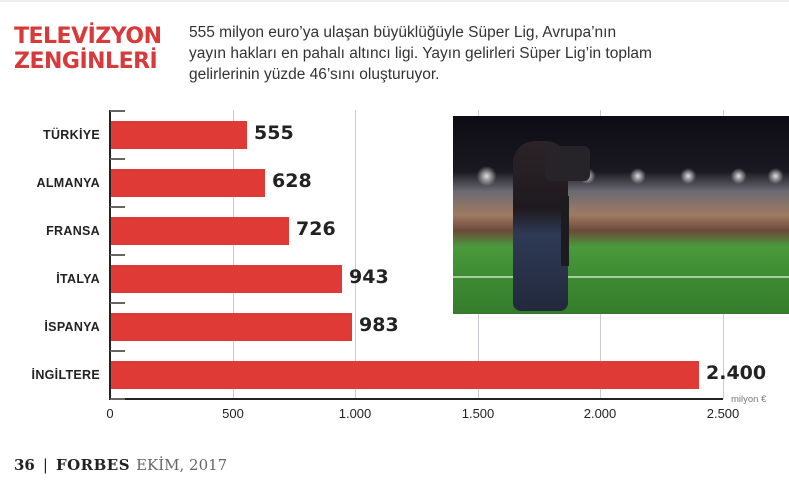  What do you see at coordinates (394, 1) in the screenshot?
I see `top-rule` at bounding box center [394, 1].